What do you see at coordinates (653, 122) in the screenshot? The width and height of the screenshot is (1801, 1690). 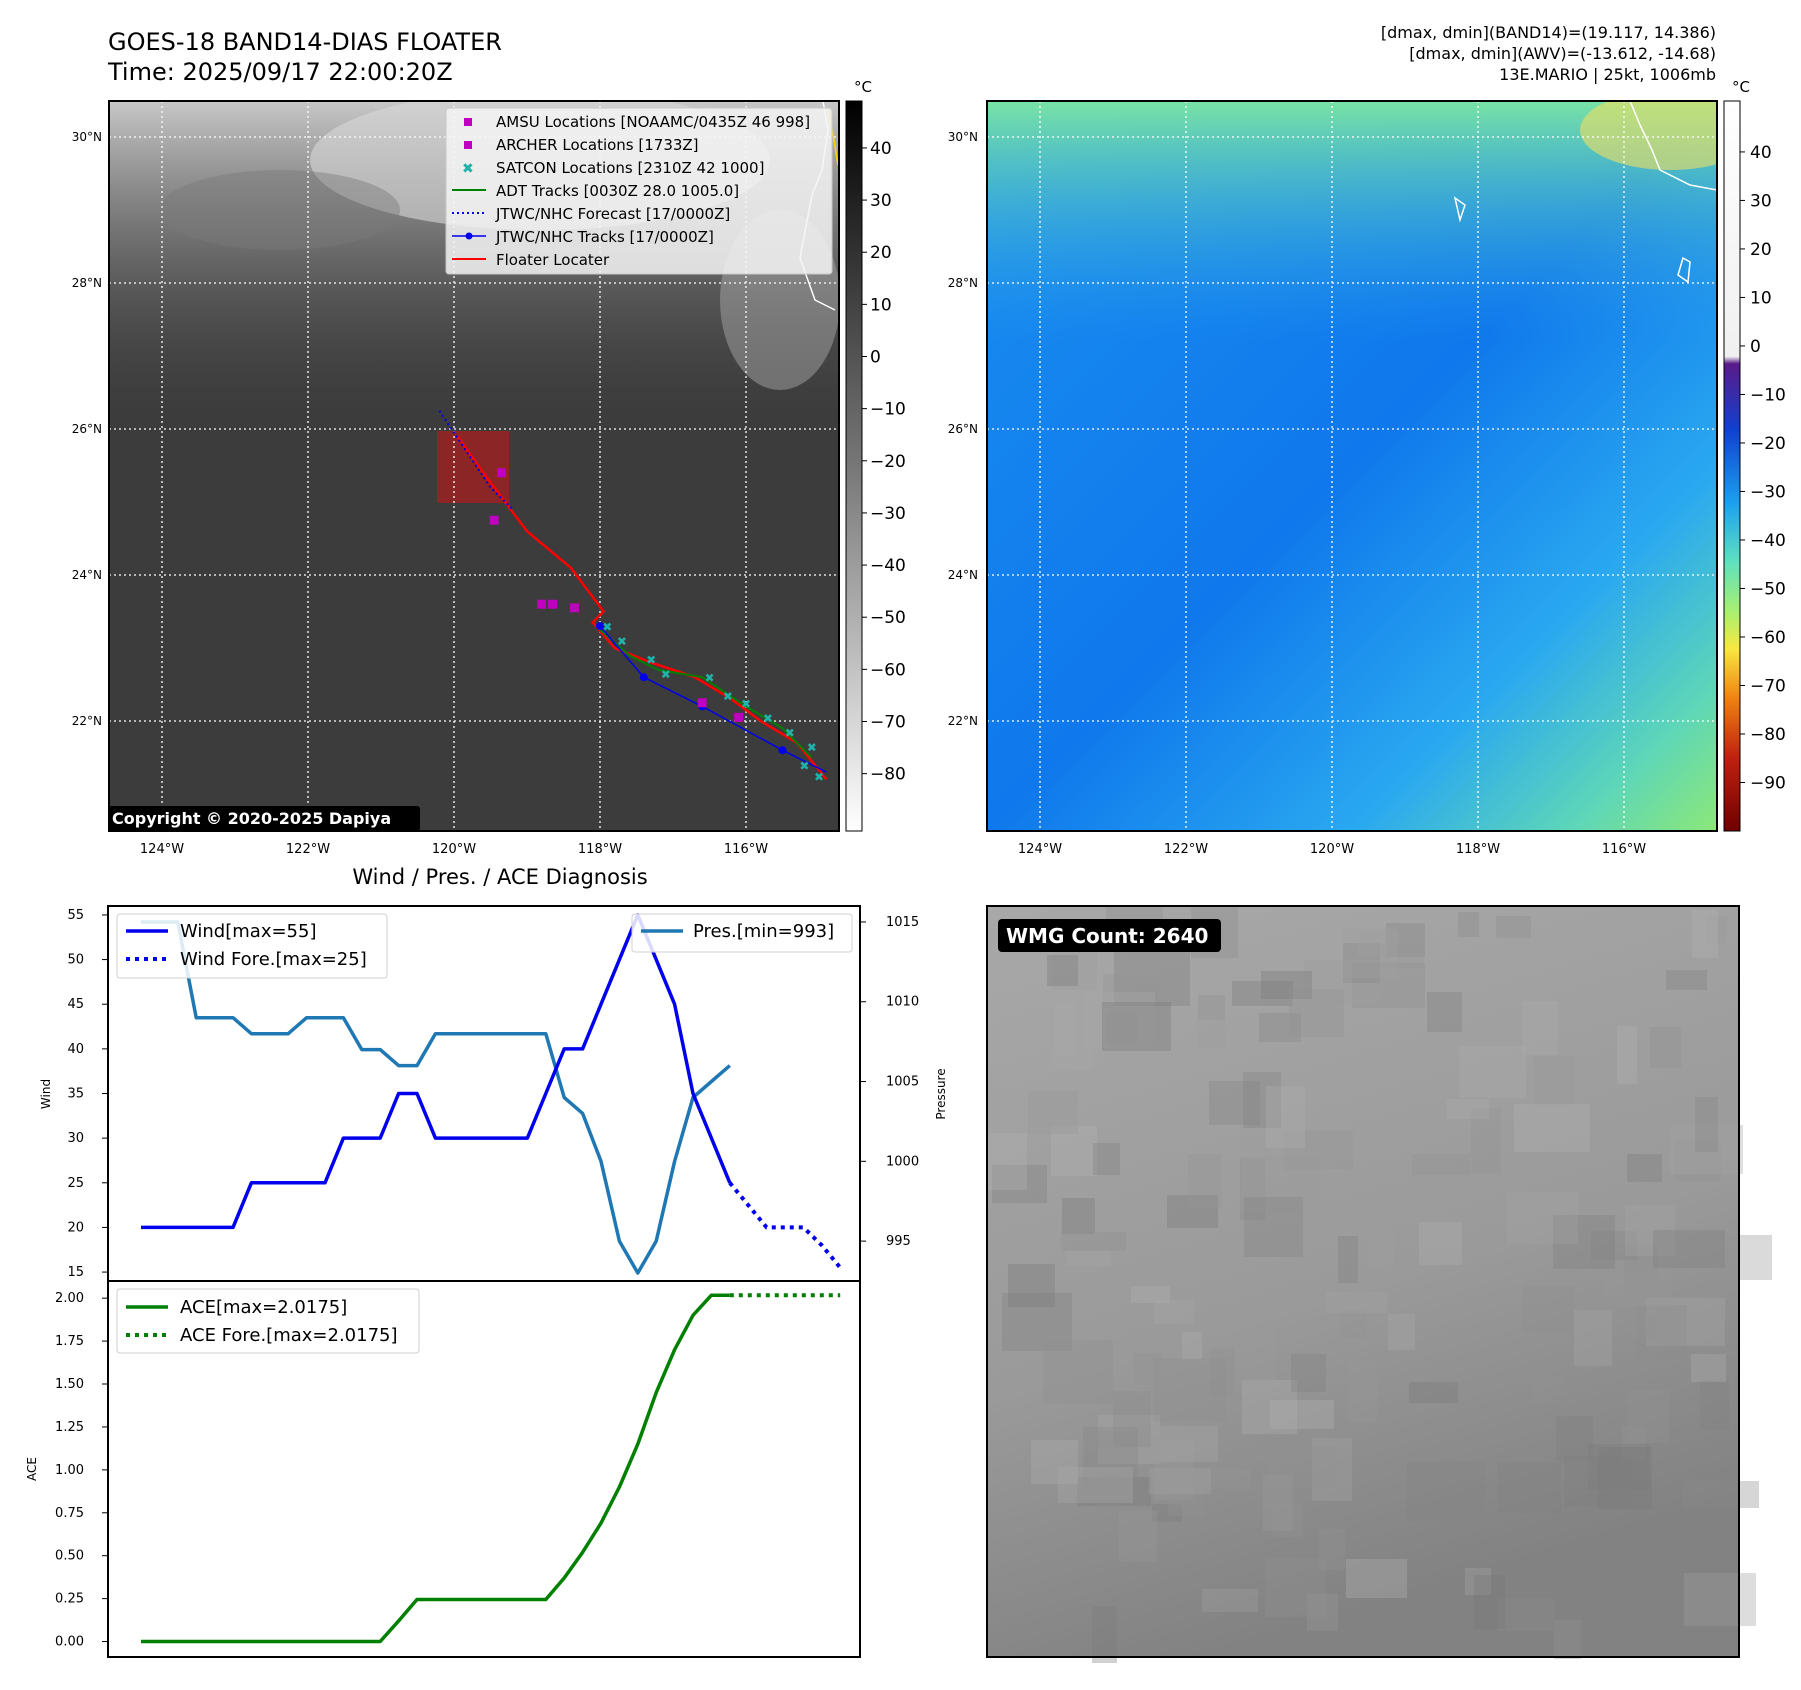 I see `legend-amsu: AMSU Locations [NOAAMC/0435Z 46 998]` at bounding box center [653, 122].